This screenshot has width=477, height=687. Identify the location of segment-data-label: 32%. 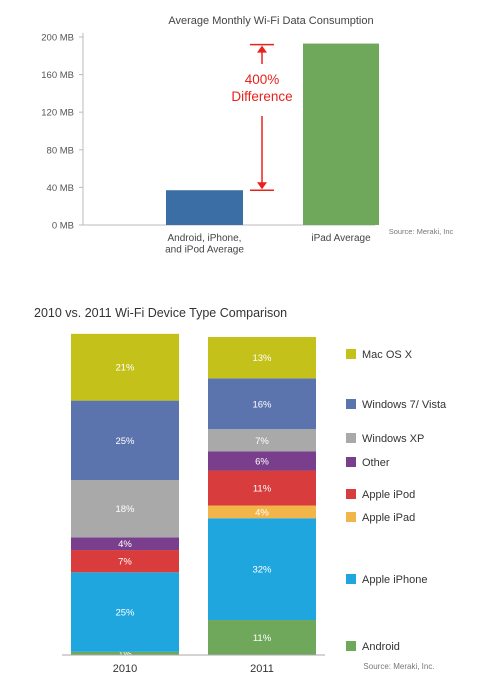
(262, 570).